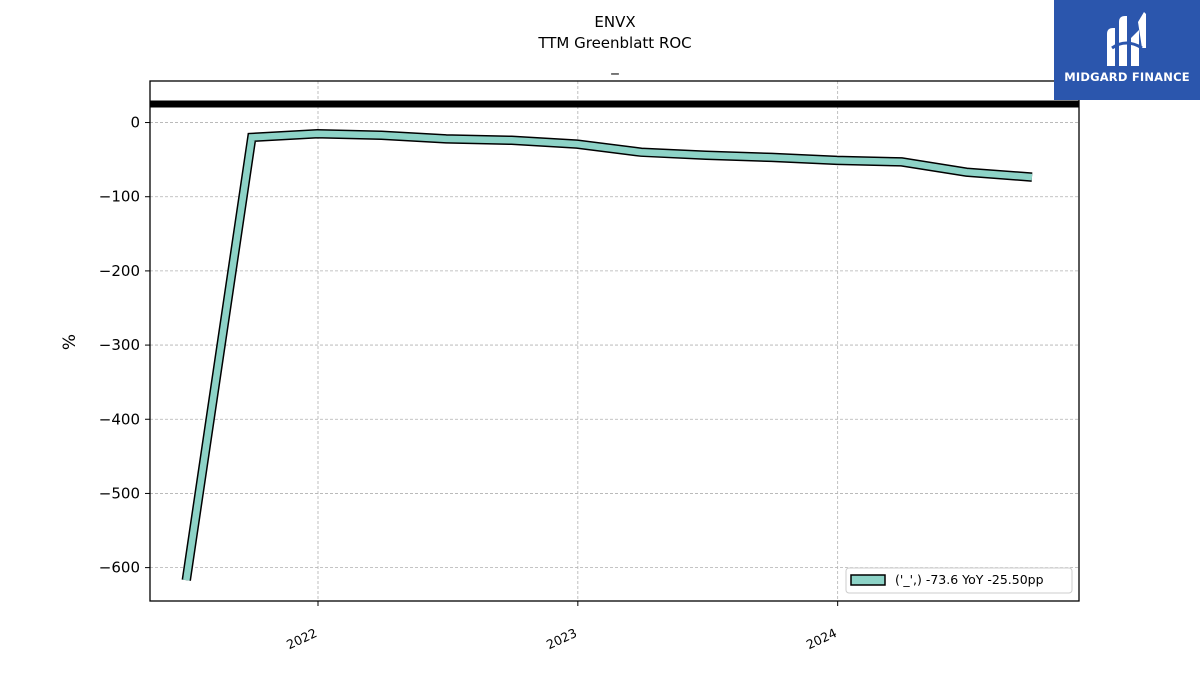 Image resolution: width=1200 pixels, height=675 pixels. What do you see at coordinates (1126, 39) in the screenshot?
I see `logo-mark-icon` at bounding box center [1126, 39].